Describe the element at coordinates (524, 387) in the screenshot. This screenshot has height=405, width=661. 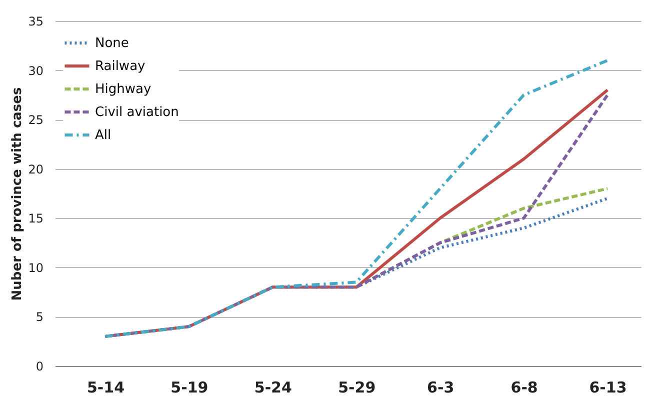
I see `x-tick-label: 6-8` at that location.